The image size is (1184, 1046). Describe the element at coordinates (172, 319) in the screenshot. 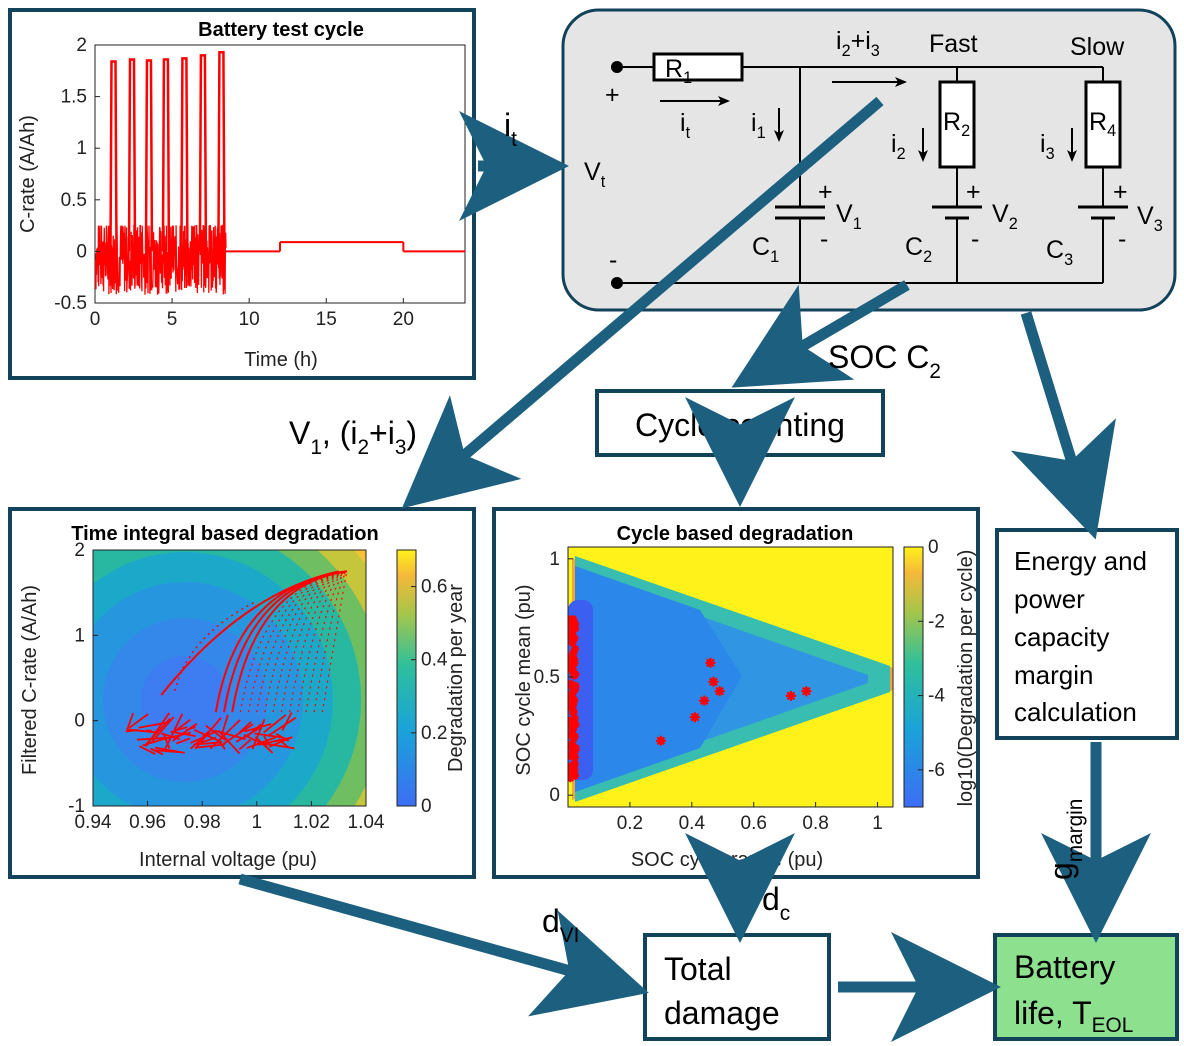

I see `x-tick-label: 5` at that location.